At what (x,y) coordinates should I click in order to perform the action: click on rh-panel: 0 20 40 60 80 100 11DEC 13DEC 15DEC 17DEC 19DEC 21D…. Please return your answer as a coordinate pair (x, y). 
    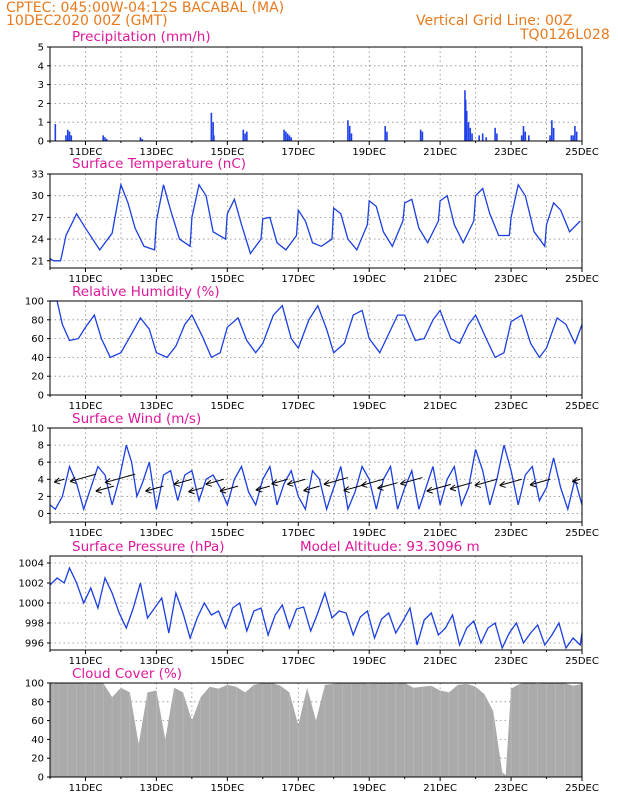
    Looking at the image, I should click on (312, 355).